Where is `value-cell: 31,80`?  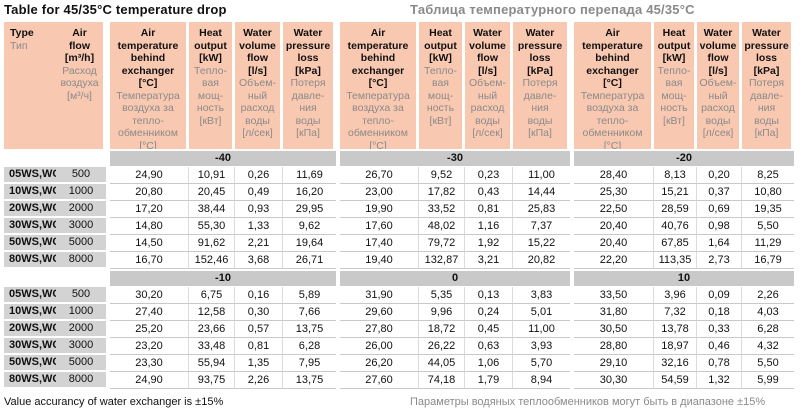
value-cell: 31,80 is located at coordinates (614, 312).